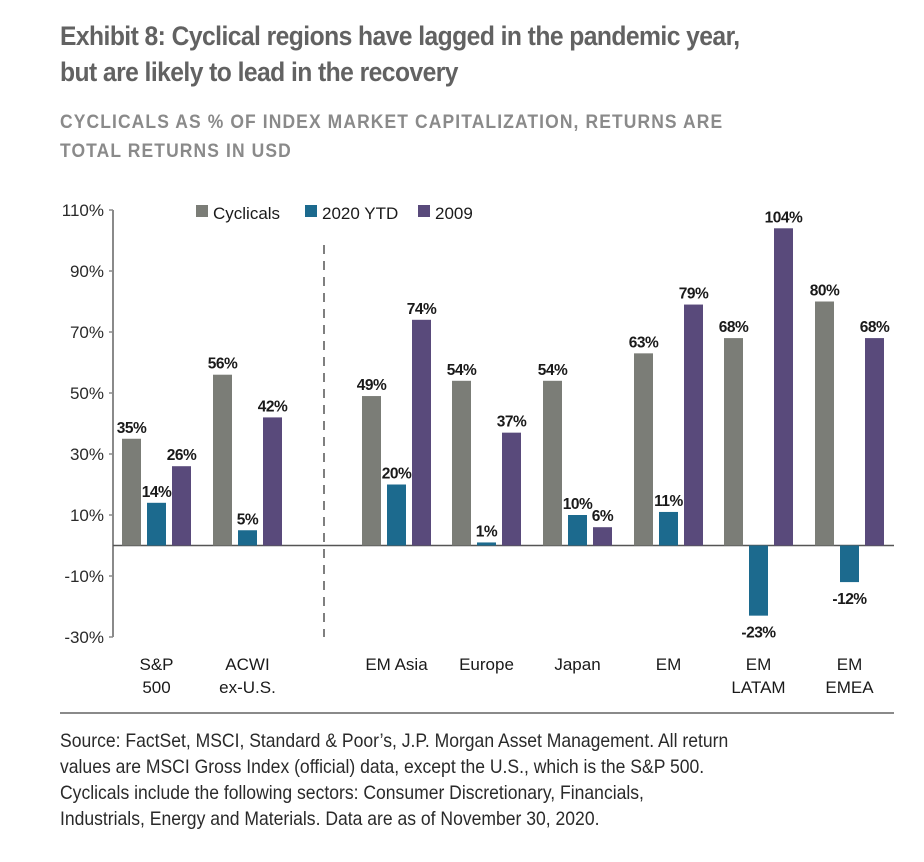 The height and width of the screenshot is (862, 924). Describe the element at coordinates (644, 342) in the screenshot. I see `data-label: 63%` at that location.